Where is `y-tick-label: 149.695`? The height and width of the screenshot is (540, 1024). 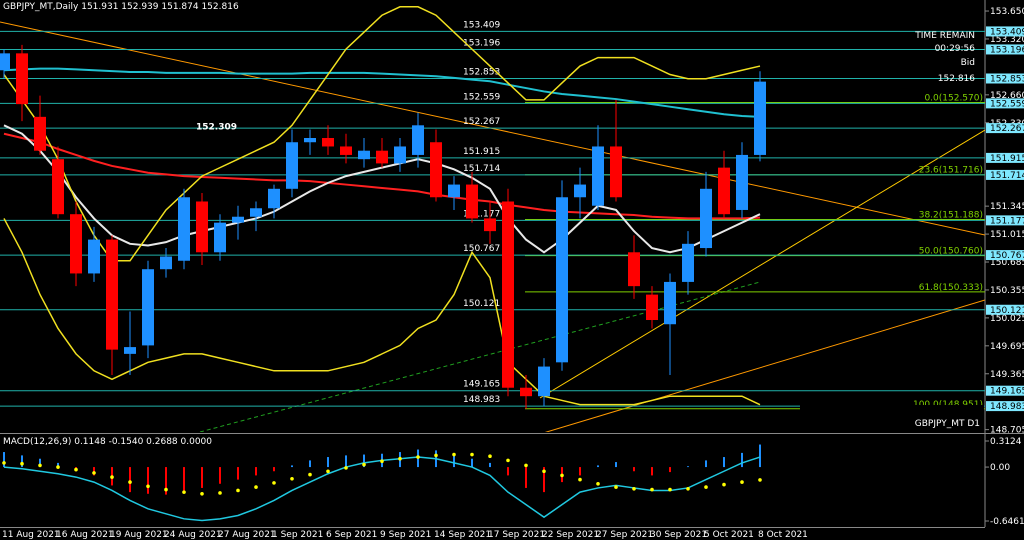 y-tick-label: 149.695 is located at coordinates (1007, 347).